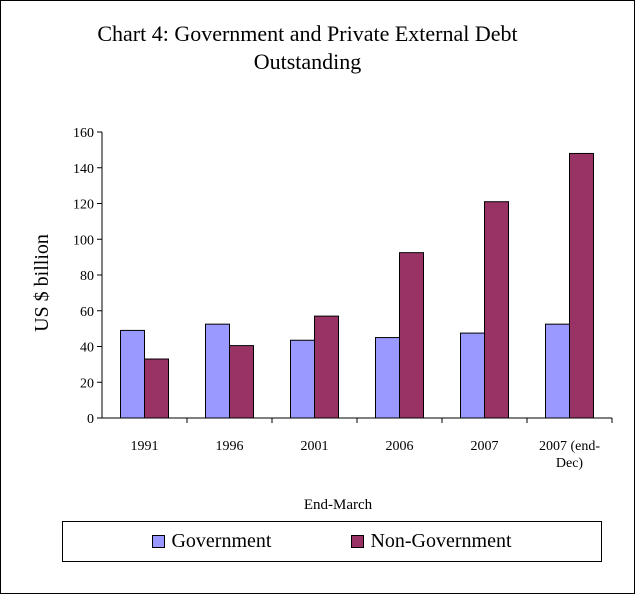  Describe the element at coordinates (83, 205) in the screenshot. I see `y-tick-label: 120` at that location.